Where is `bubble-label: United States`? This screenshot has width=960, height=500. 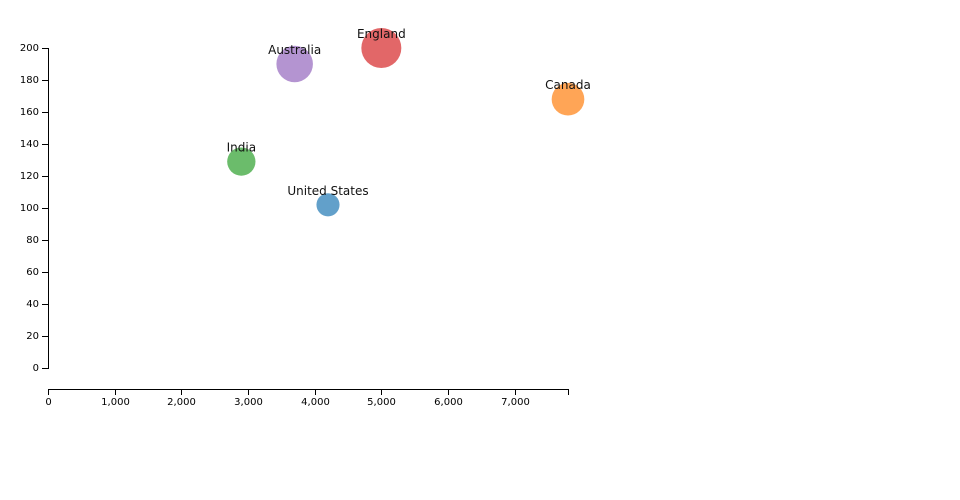
bubble-label: United States is located at coordinates (327, 191).